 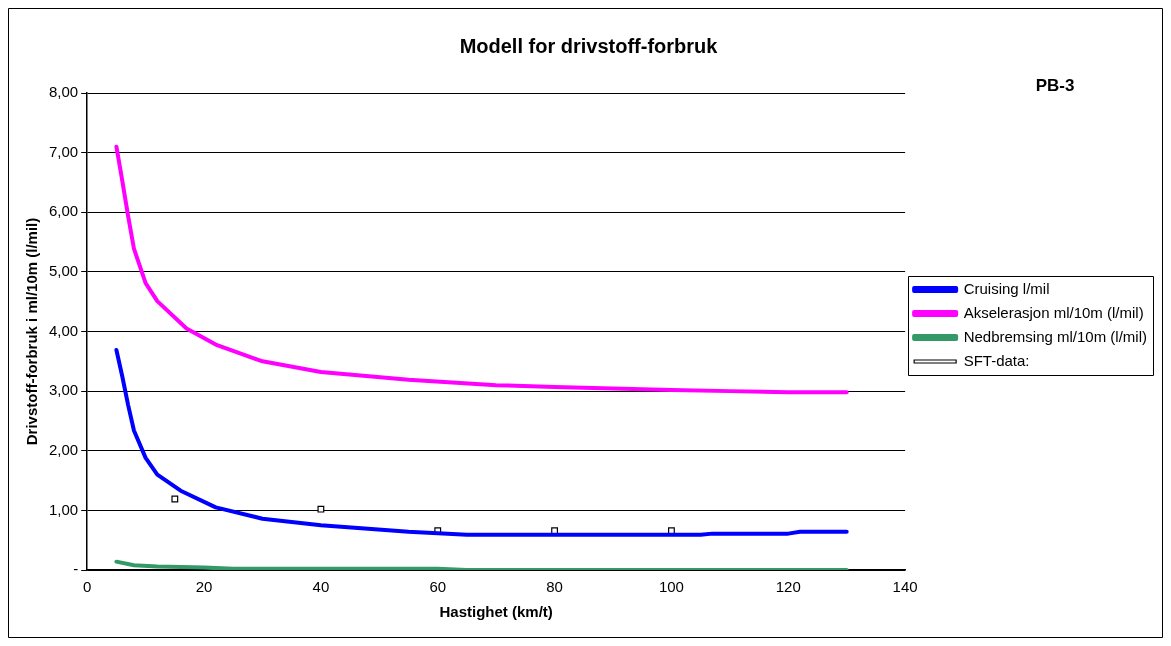 I want to click on x-tick-label: 120, so click(x=788, y=587).